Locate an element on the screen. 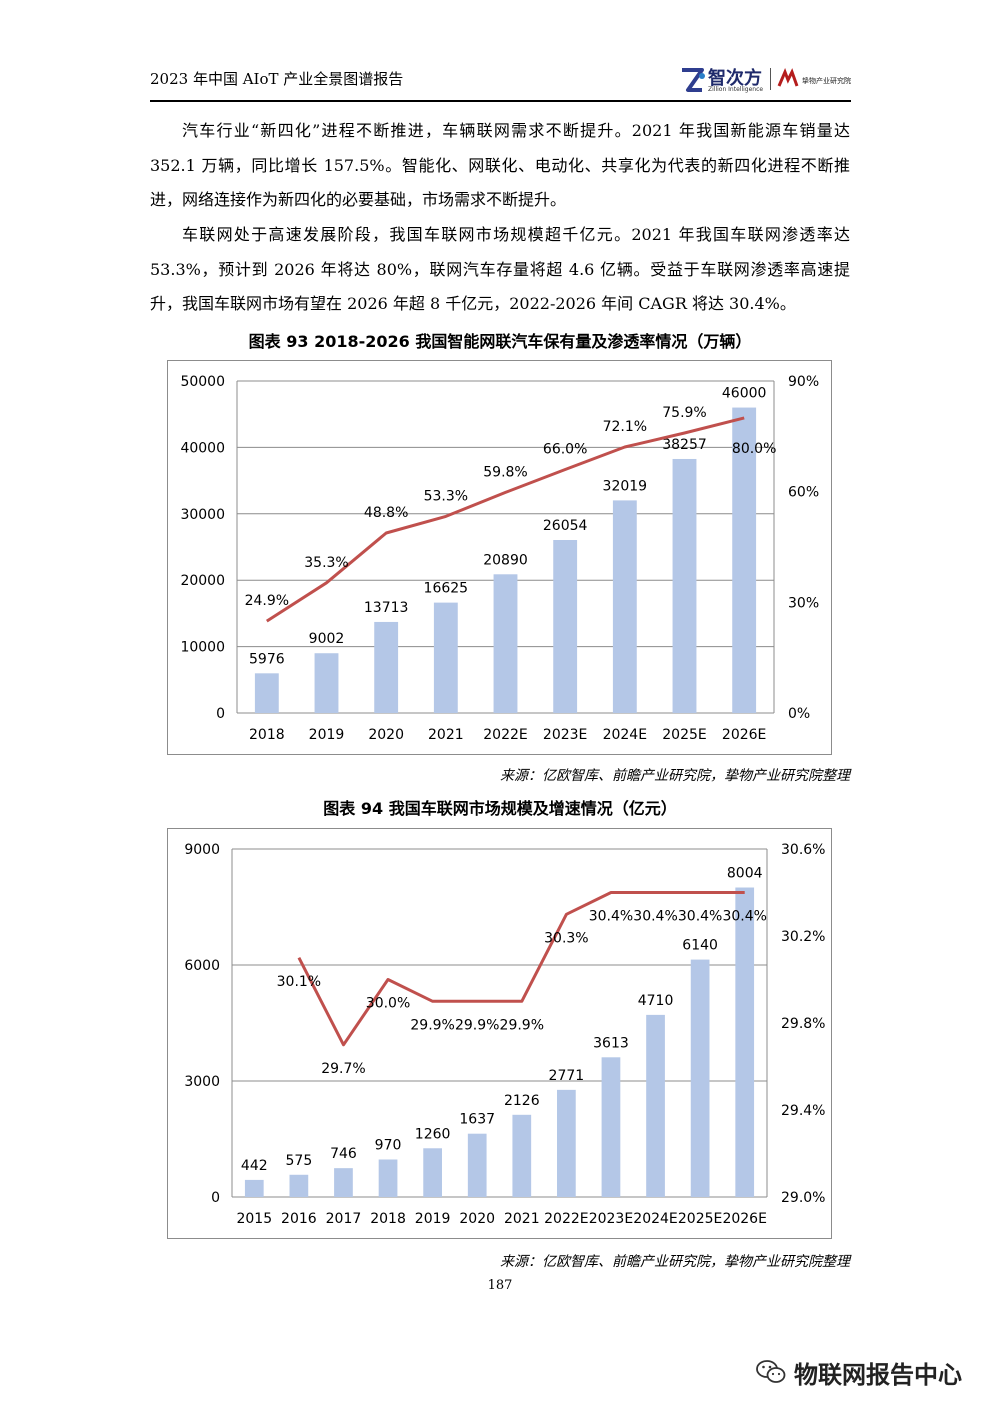 Image resolution: width=1000 pixels, height=1415 pixels. y-right-tick-label: 30% is located at coordinates (803, 603).